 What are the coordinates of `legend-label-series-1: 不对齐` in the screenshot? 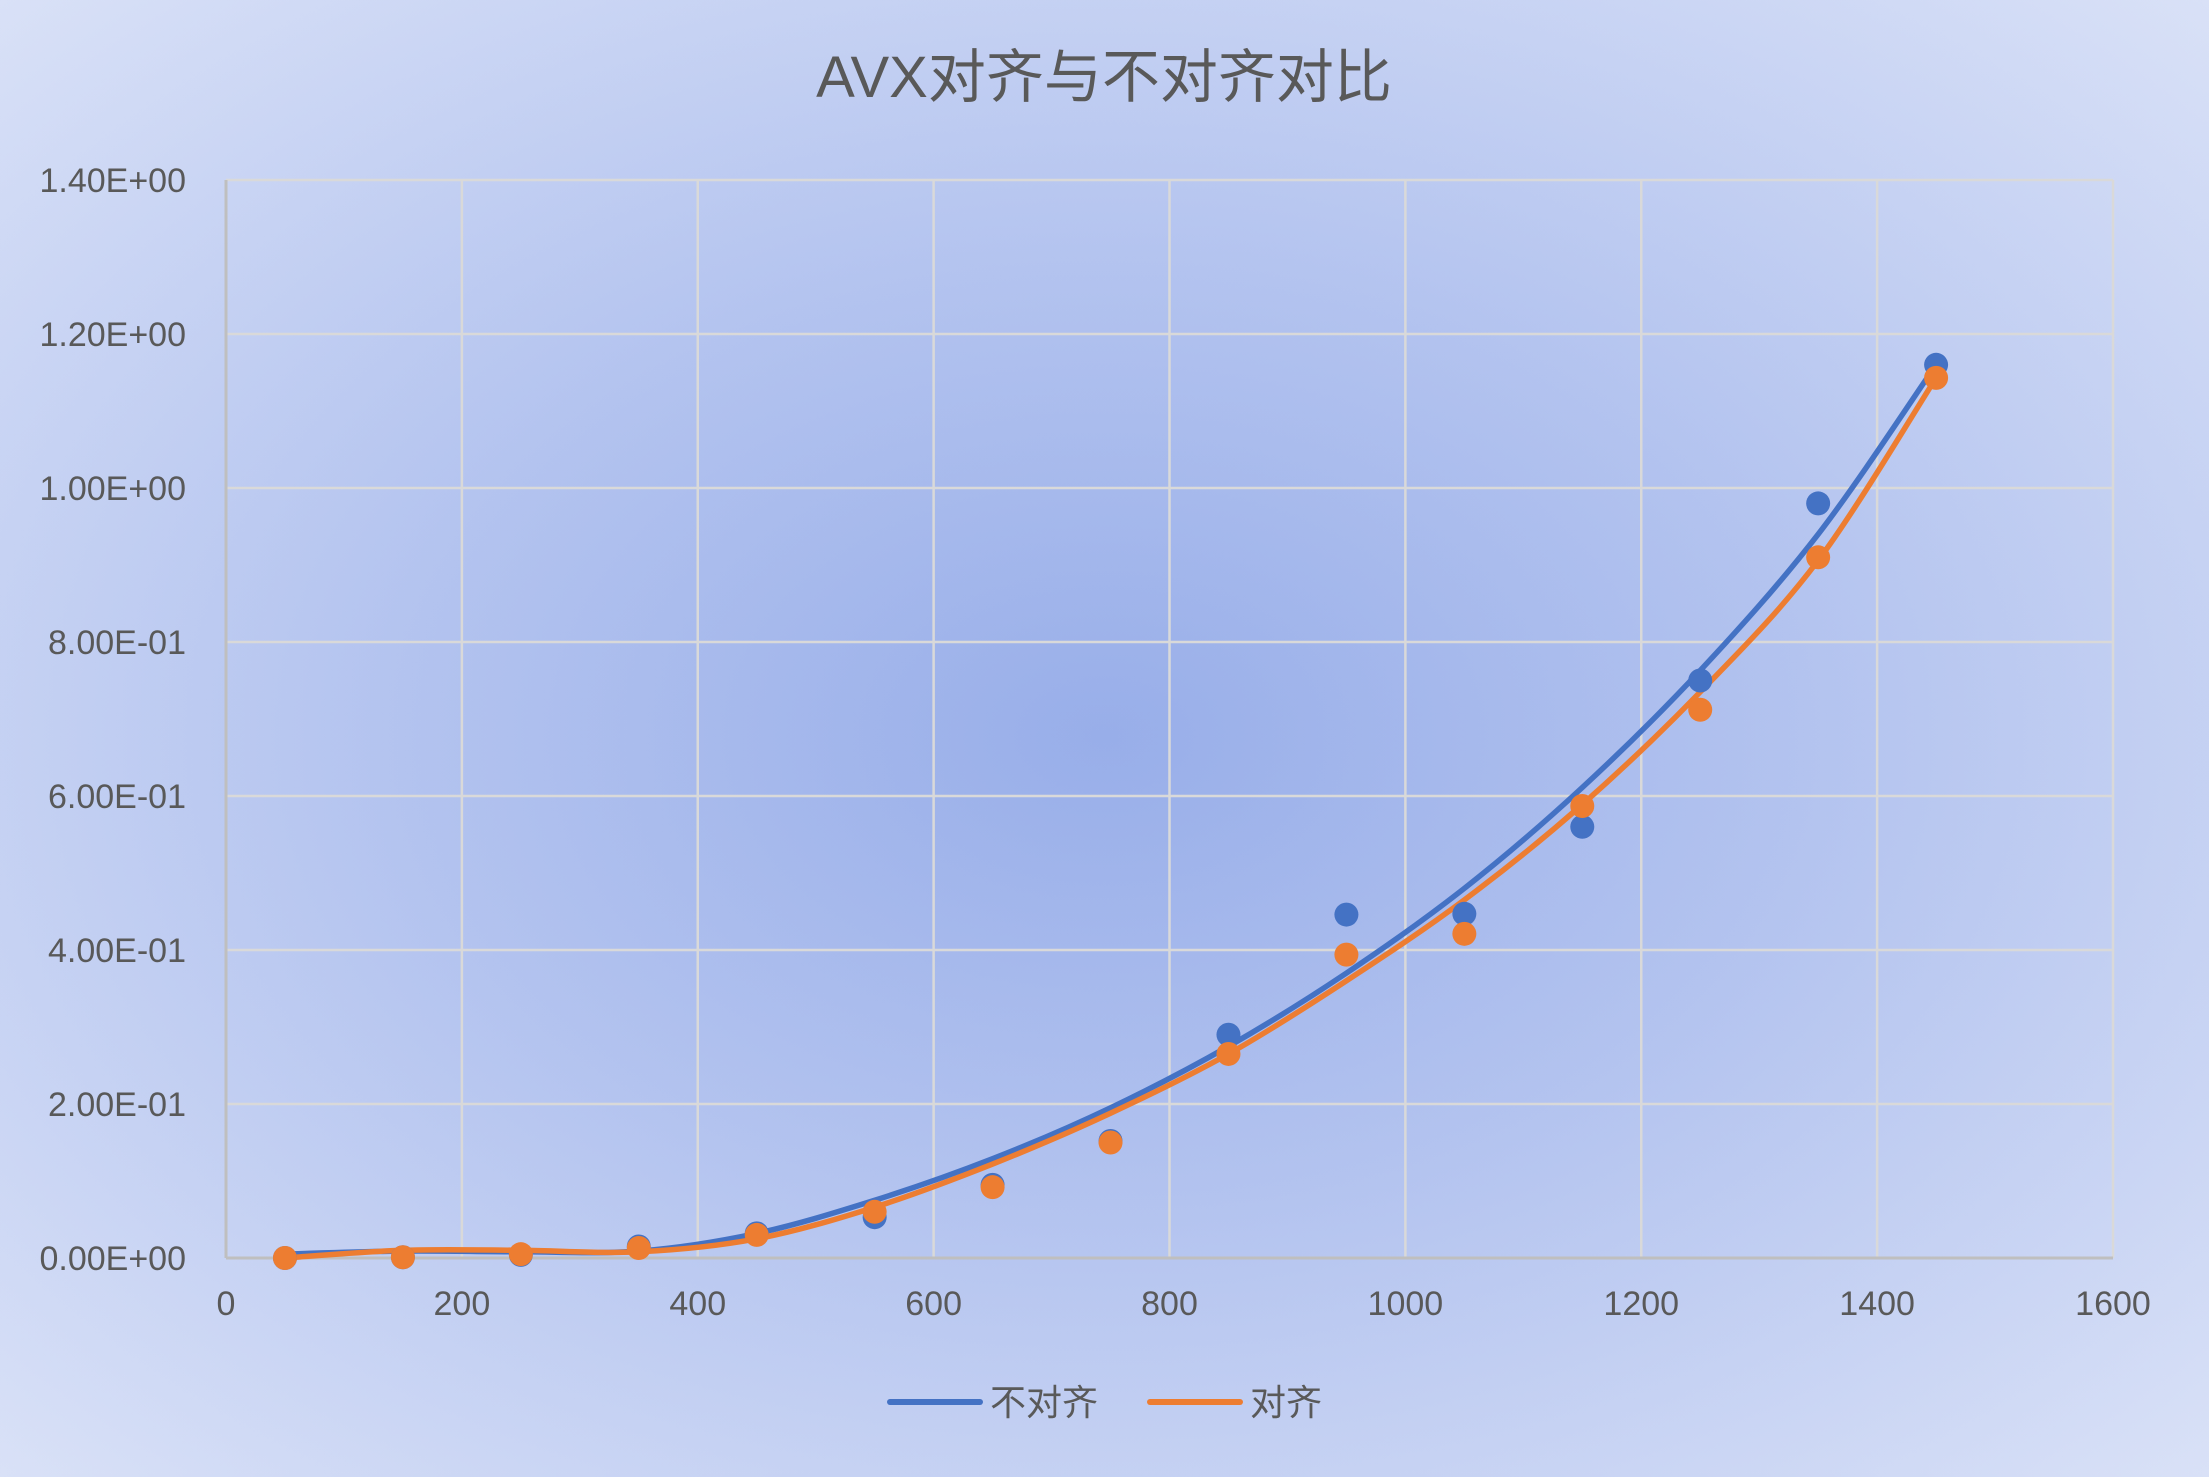 It's located at (1044, 1402).